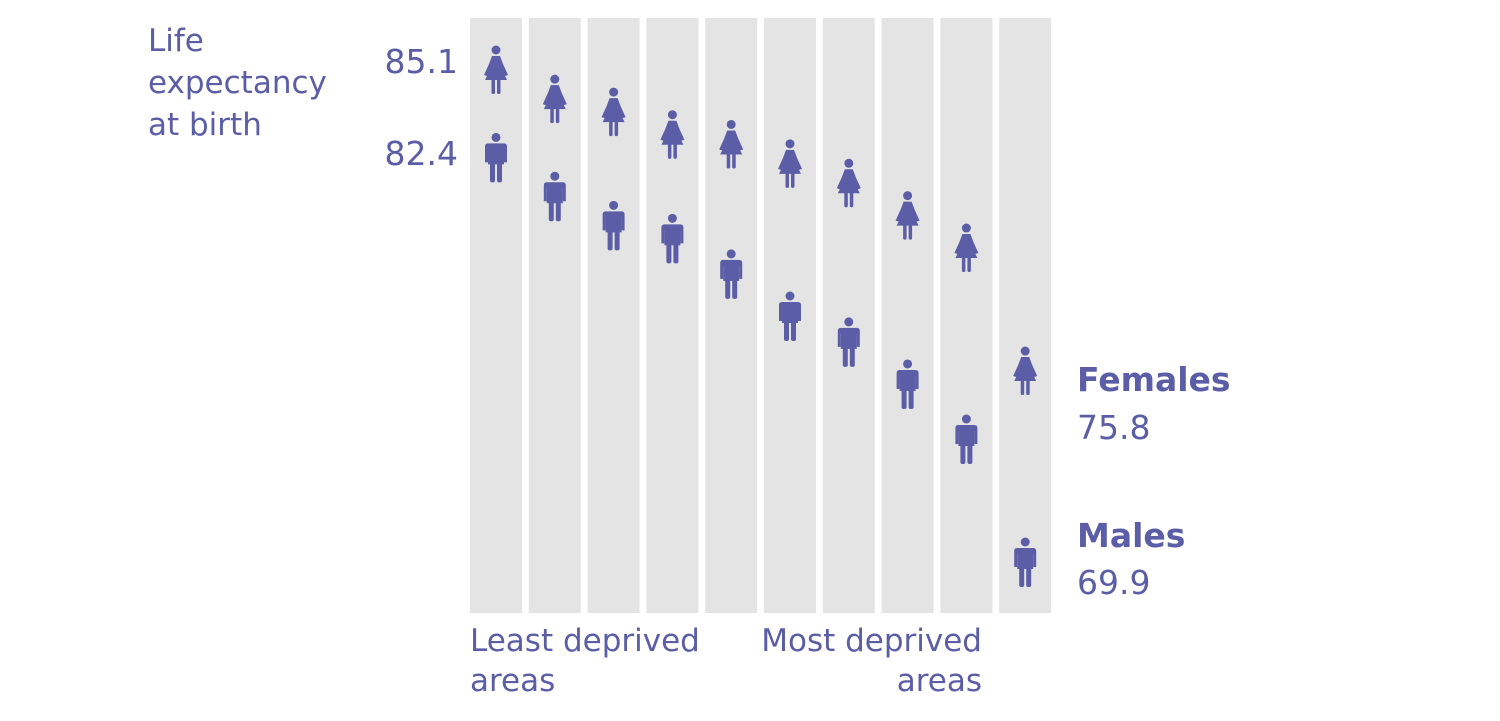 The width and height of the screenshot is (1500, 721). Describe the element at coordinates (237, 83) in the screenshot. I see `y-axis-label: Life expectancy at birth` at that location.